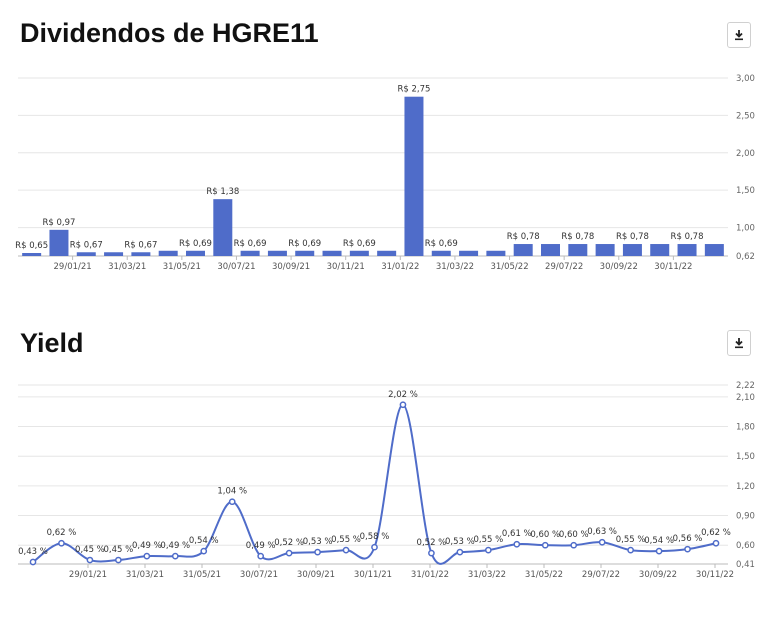  I want to click on data-label: 0,61 %, so click(517, 534).